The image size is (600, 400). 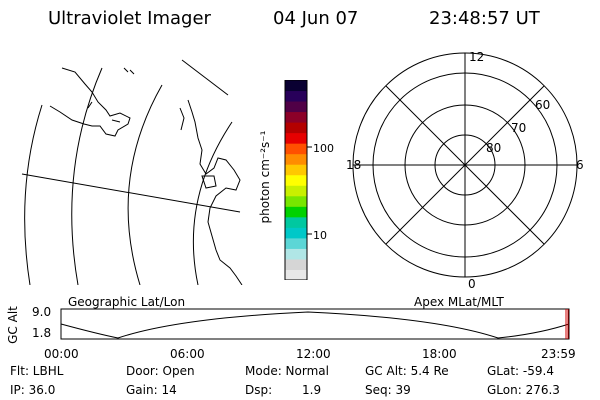 What do you see at coordinates (33, 390) in the screenshot?
I see `ip-status: IP: 36.0` at bounding box center [33, 390].